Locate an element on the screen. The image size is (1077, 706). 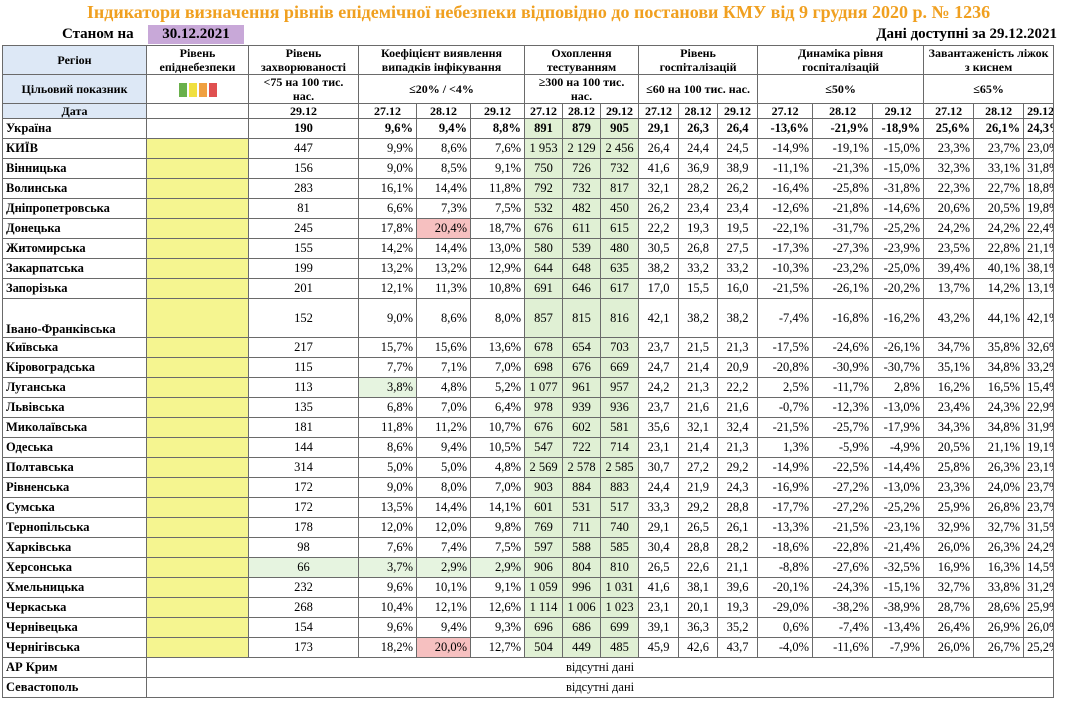
dynamics-cell: -26,1% is located at coordinates (843, 288).